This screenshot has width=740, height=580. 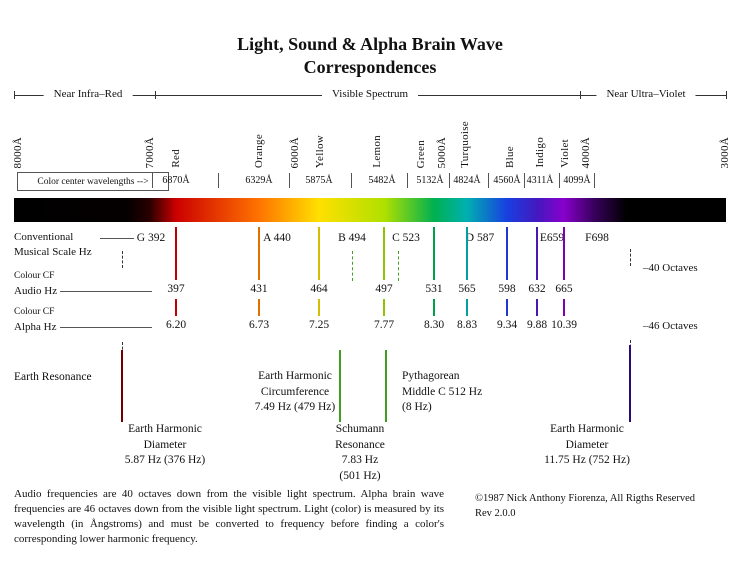 I want to click on note-label: C 523, so click(x=406, y=238).